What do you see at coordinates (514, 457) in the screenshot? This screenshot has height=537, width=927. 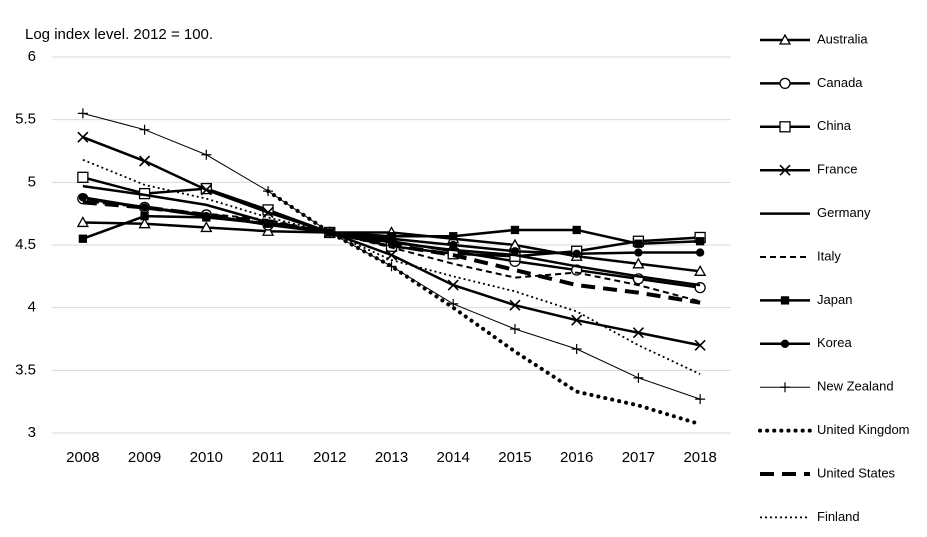 I see `x-tick-label: 2015` at bounding box center [514, 457].